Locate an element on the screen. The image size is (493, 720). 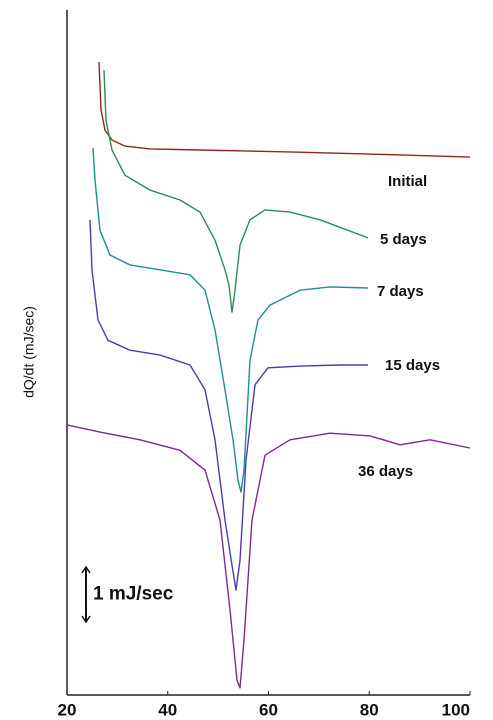
series-line is located at coordinates (284, 109).